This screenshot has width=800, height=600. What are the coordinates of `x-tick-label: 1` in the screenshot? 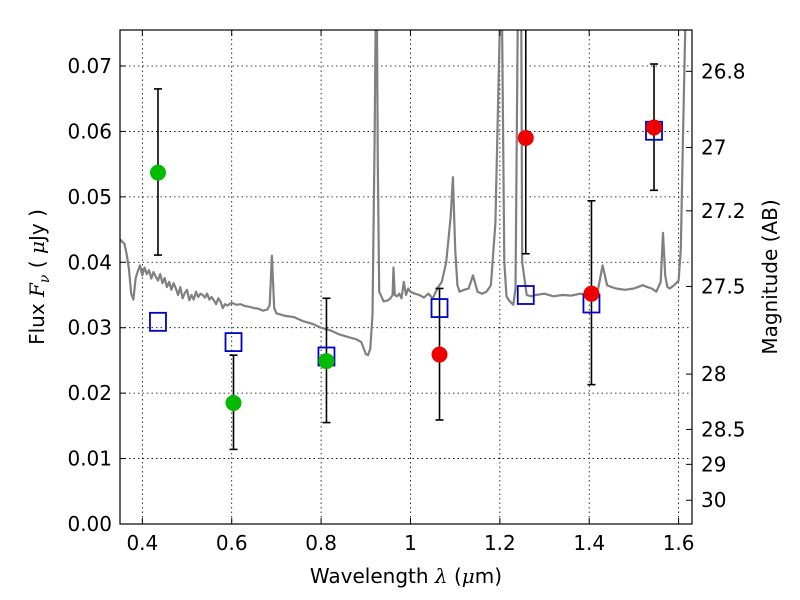 It's located at (410, 543).